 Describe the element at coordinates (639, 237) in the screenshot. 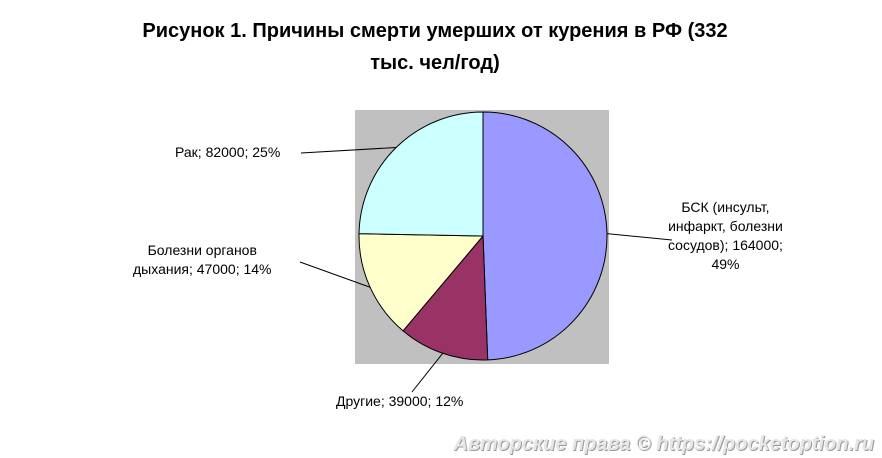

I see `leader-line-bsk` at that location.